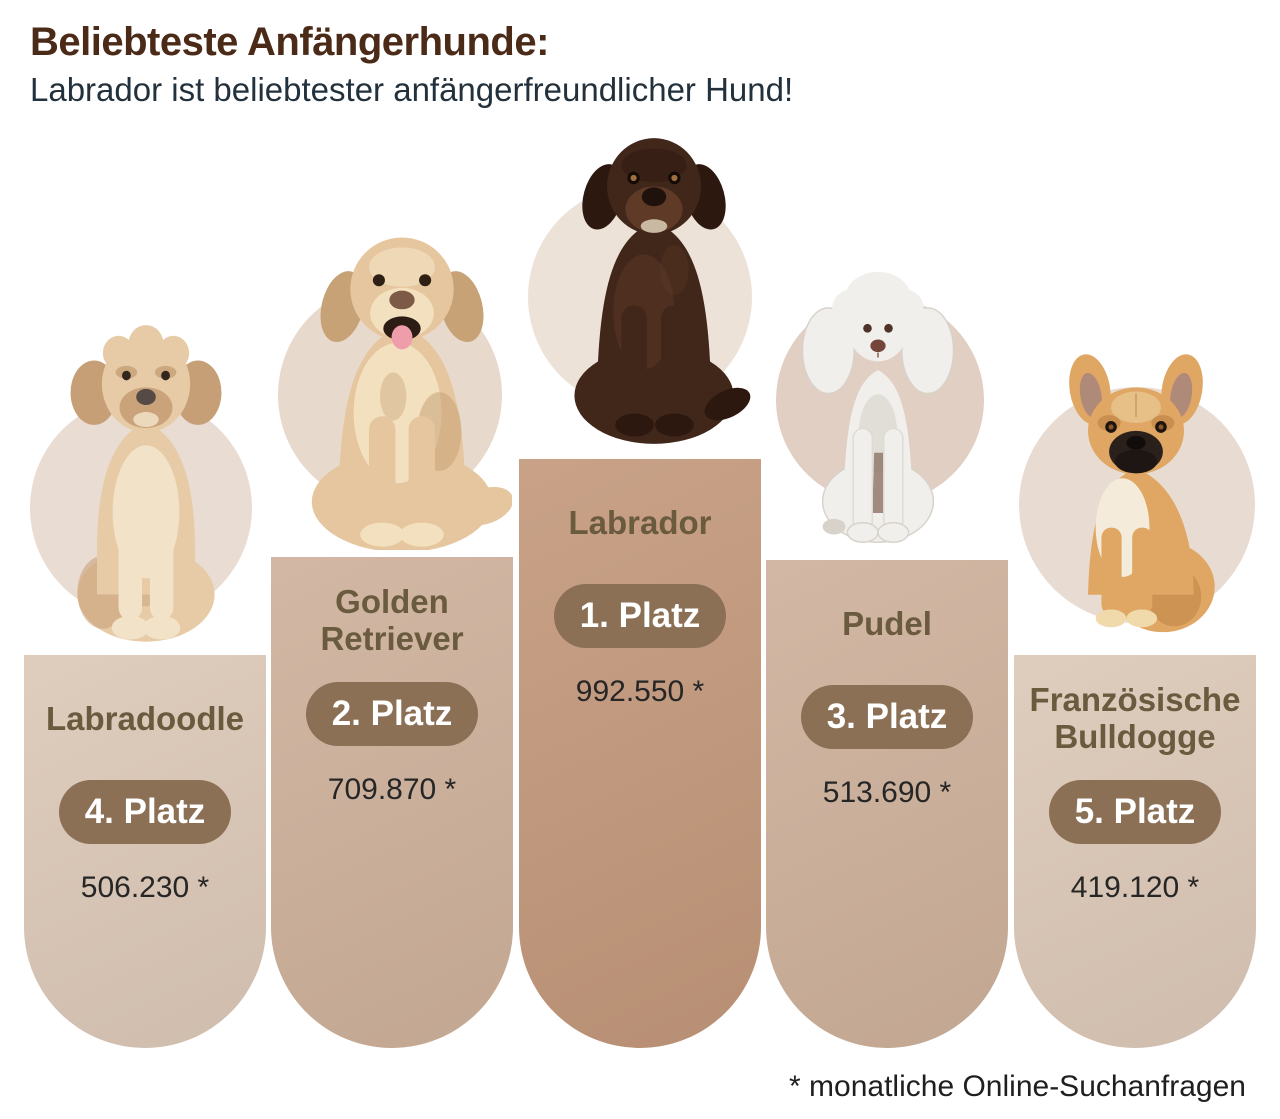  What do you see at coordinates (145, 718) in the screenshot?
I see `breed-label: Labradoodle` at bounding box center [145, 718].